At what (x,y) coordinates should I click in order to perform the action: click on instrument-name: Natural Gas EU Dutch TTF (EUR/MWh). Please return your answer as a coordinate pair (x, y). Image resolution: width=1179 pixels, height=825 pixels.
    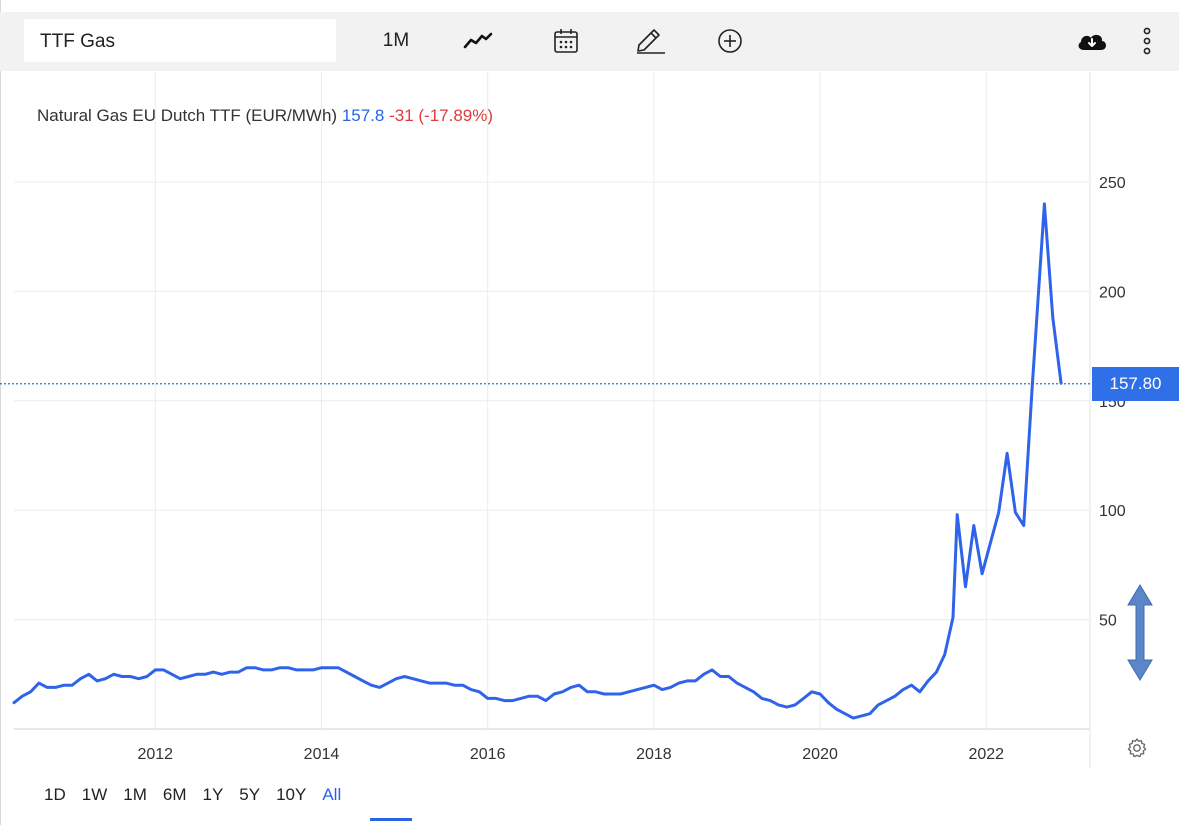
    Looking at the image, I should click on (187, 115).